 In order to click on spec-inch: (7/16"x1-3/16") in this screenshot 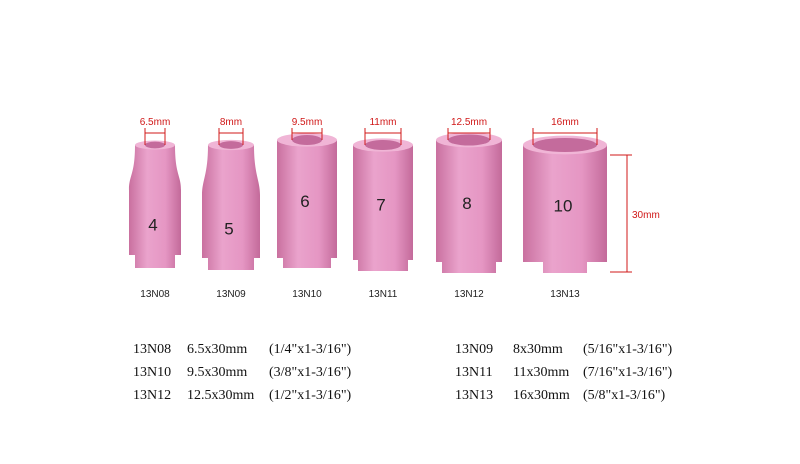, I will do `click(628, 372)`.